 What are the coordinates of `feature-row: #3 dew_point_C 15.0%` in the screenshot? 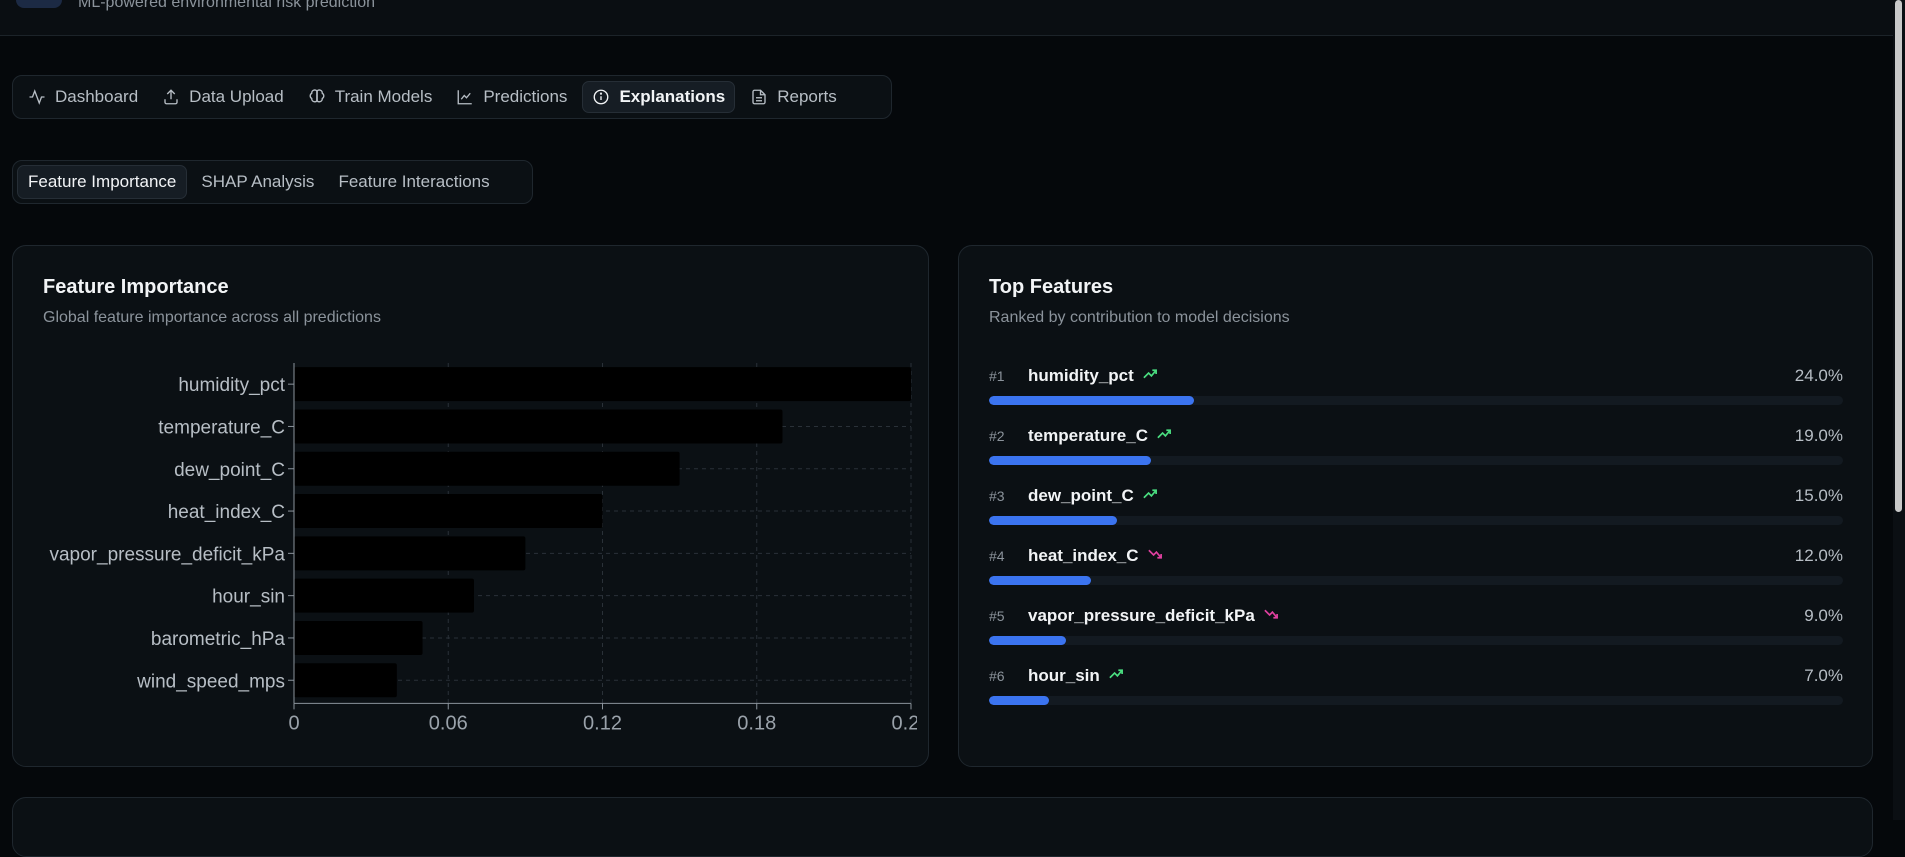 It's located at (1416, 508).